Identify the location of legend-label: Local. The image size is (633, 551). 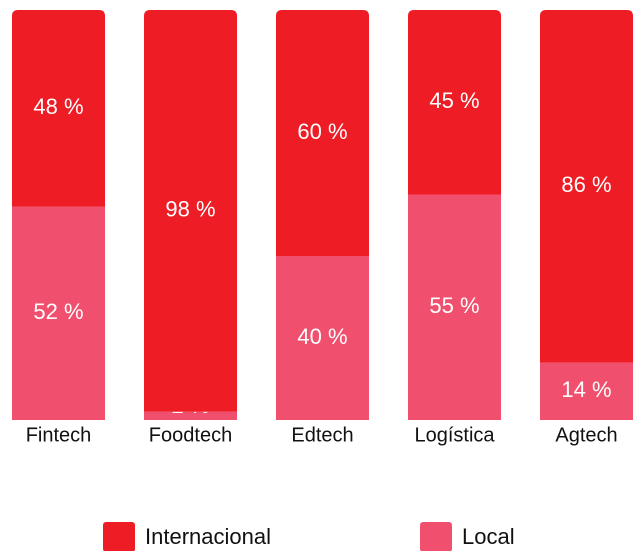
(488, 536).